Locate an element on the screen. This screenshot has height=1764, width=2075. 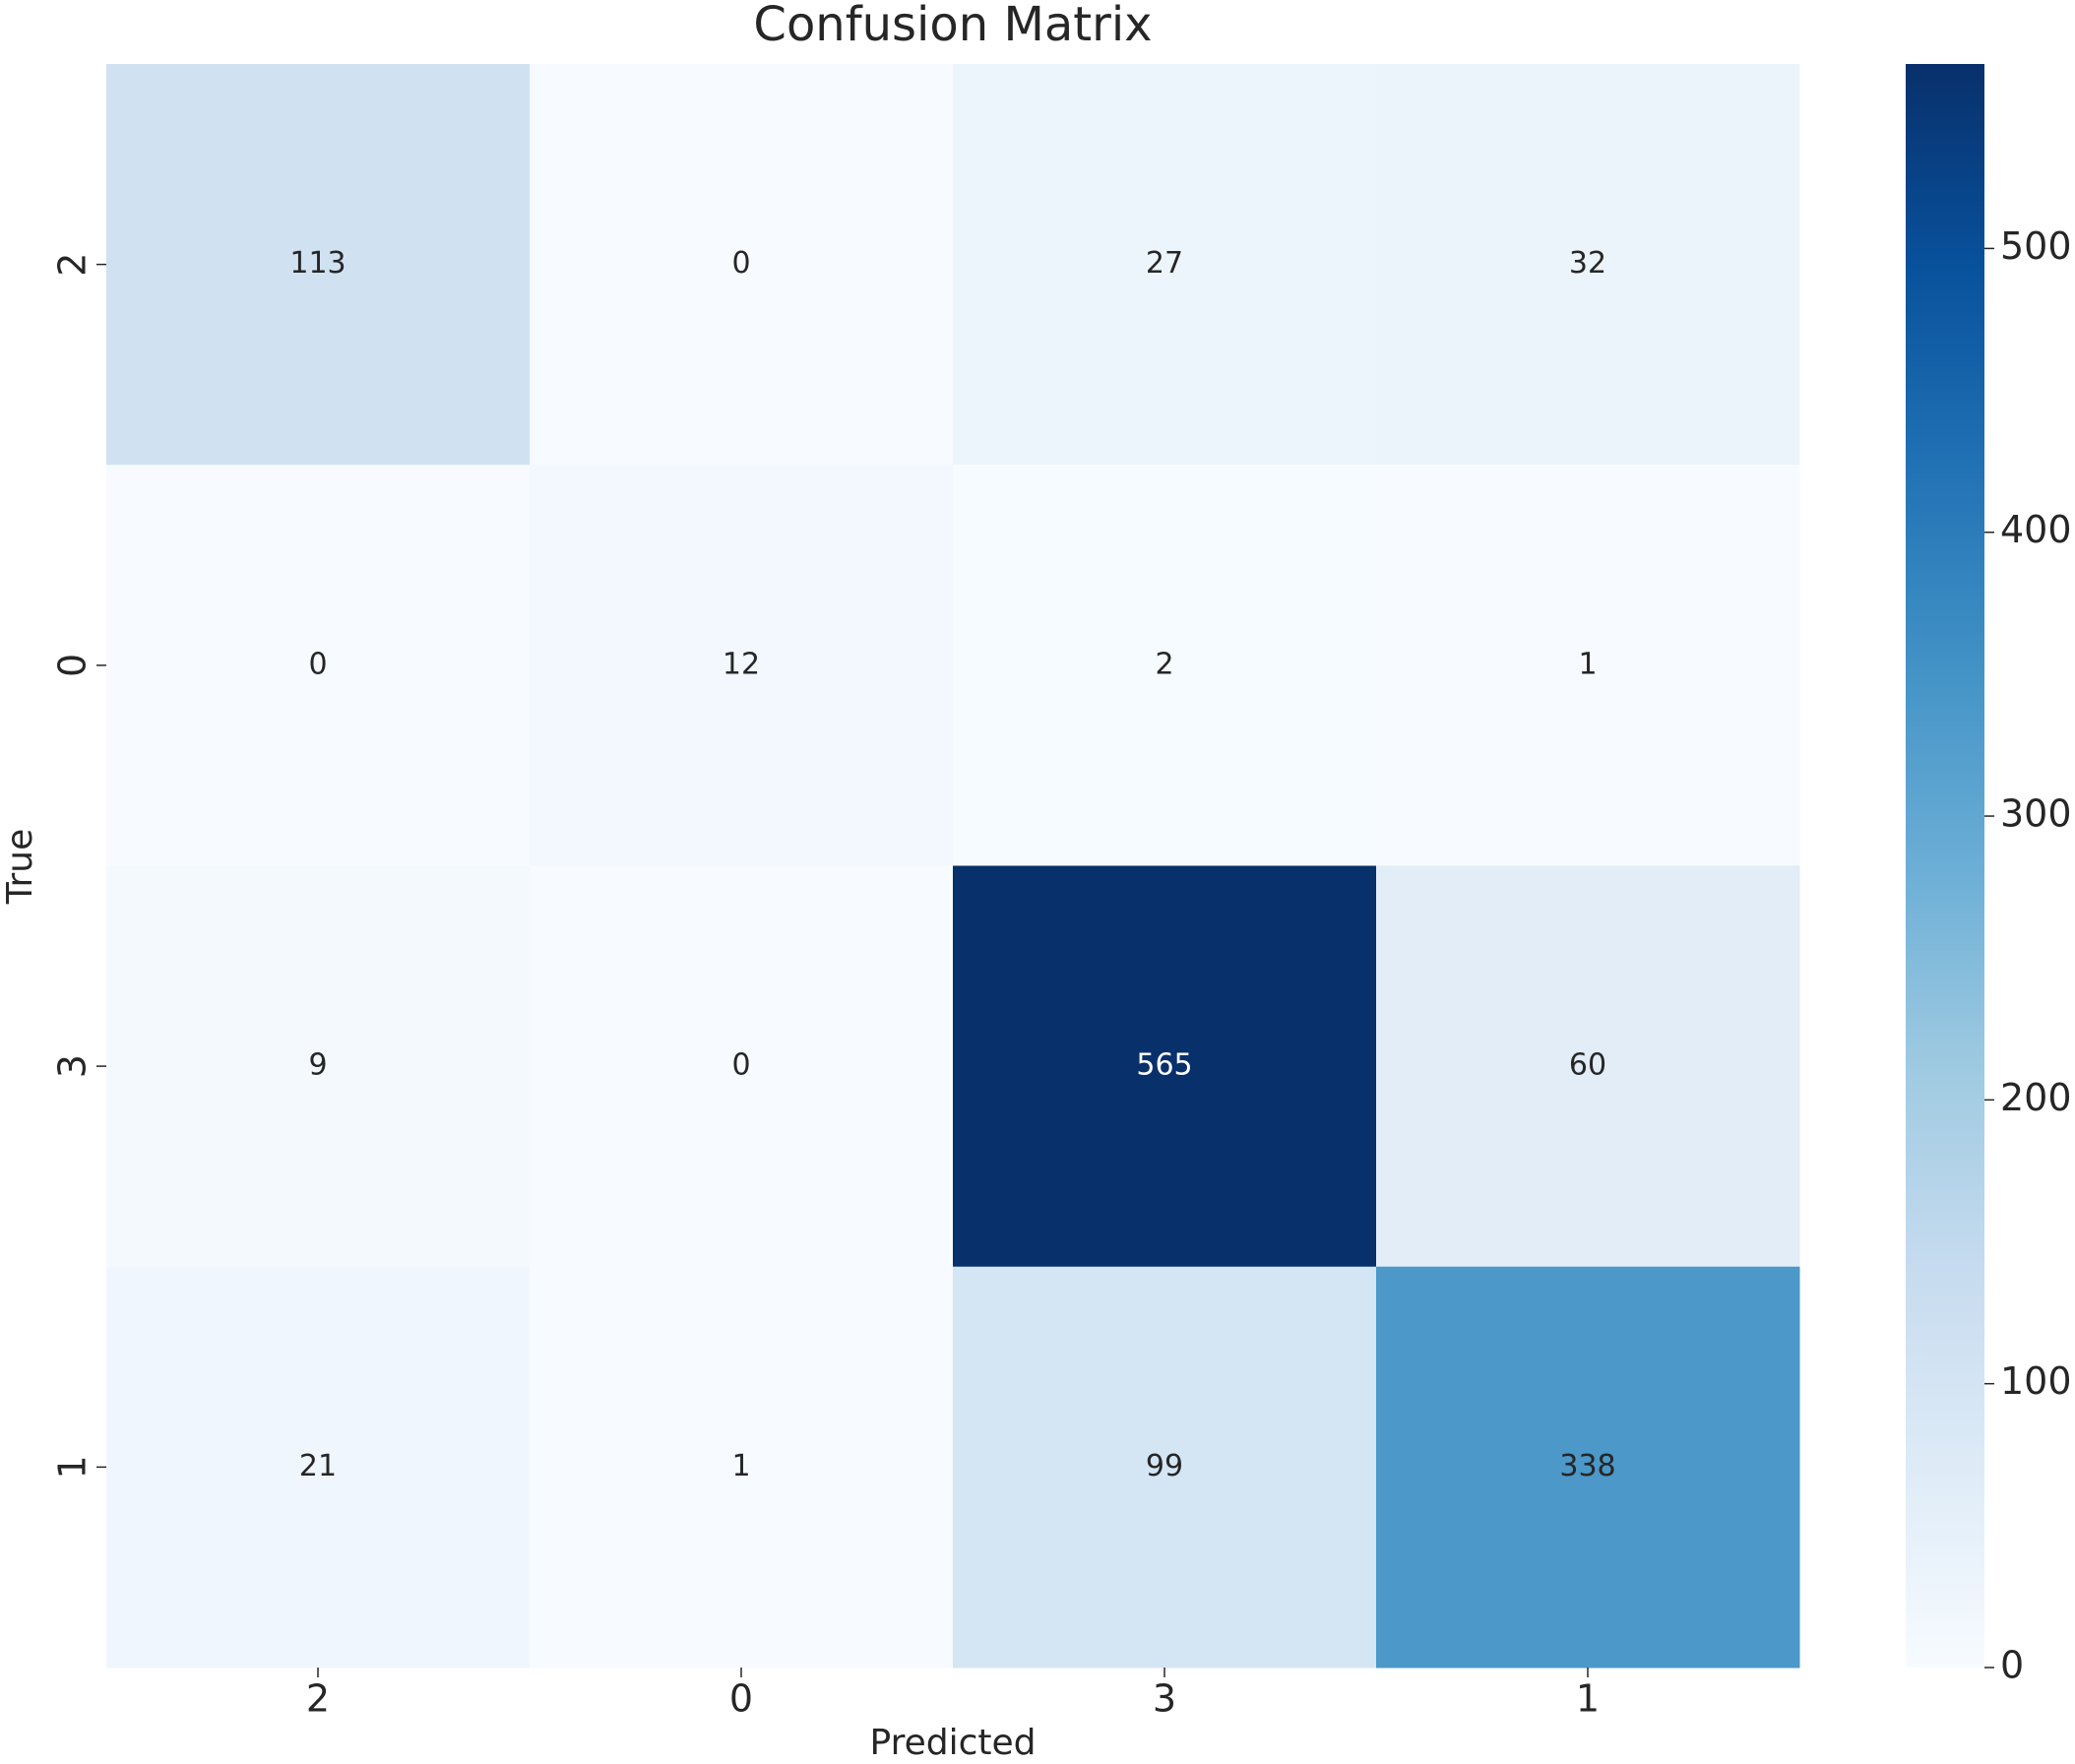
x-tick-label: 3 is located at coordinates (1164, 1699).